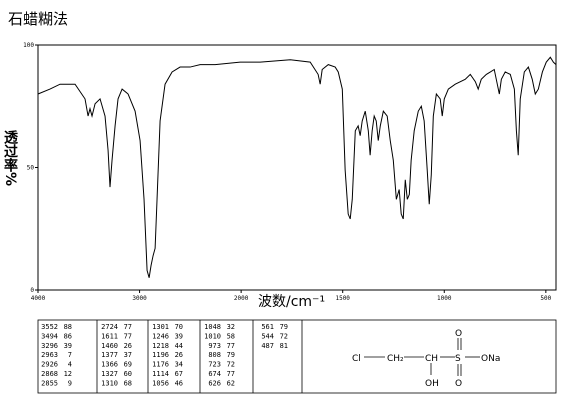 This screenshot has height=406, width=570. I want to click on peak-wavenumber: 1176, so click(160, 365).